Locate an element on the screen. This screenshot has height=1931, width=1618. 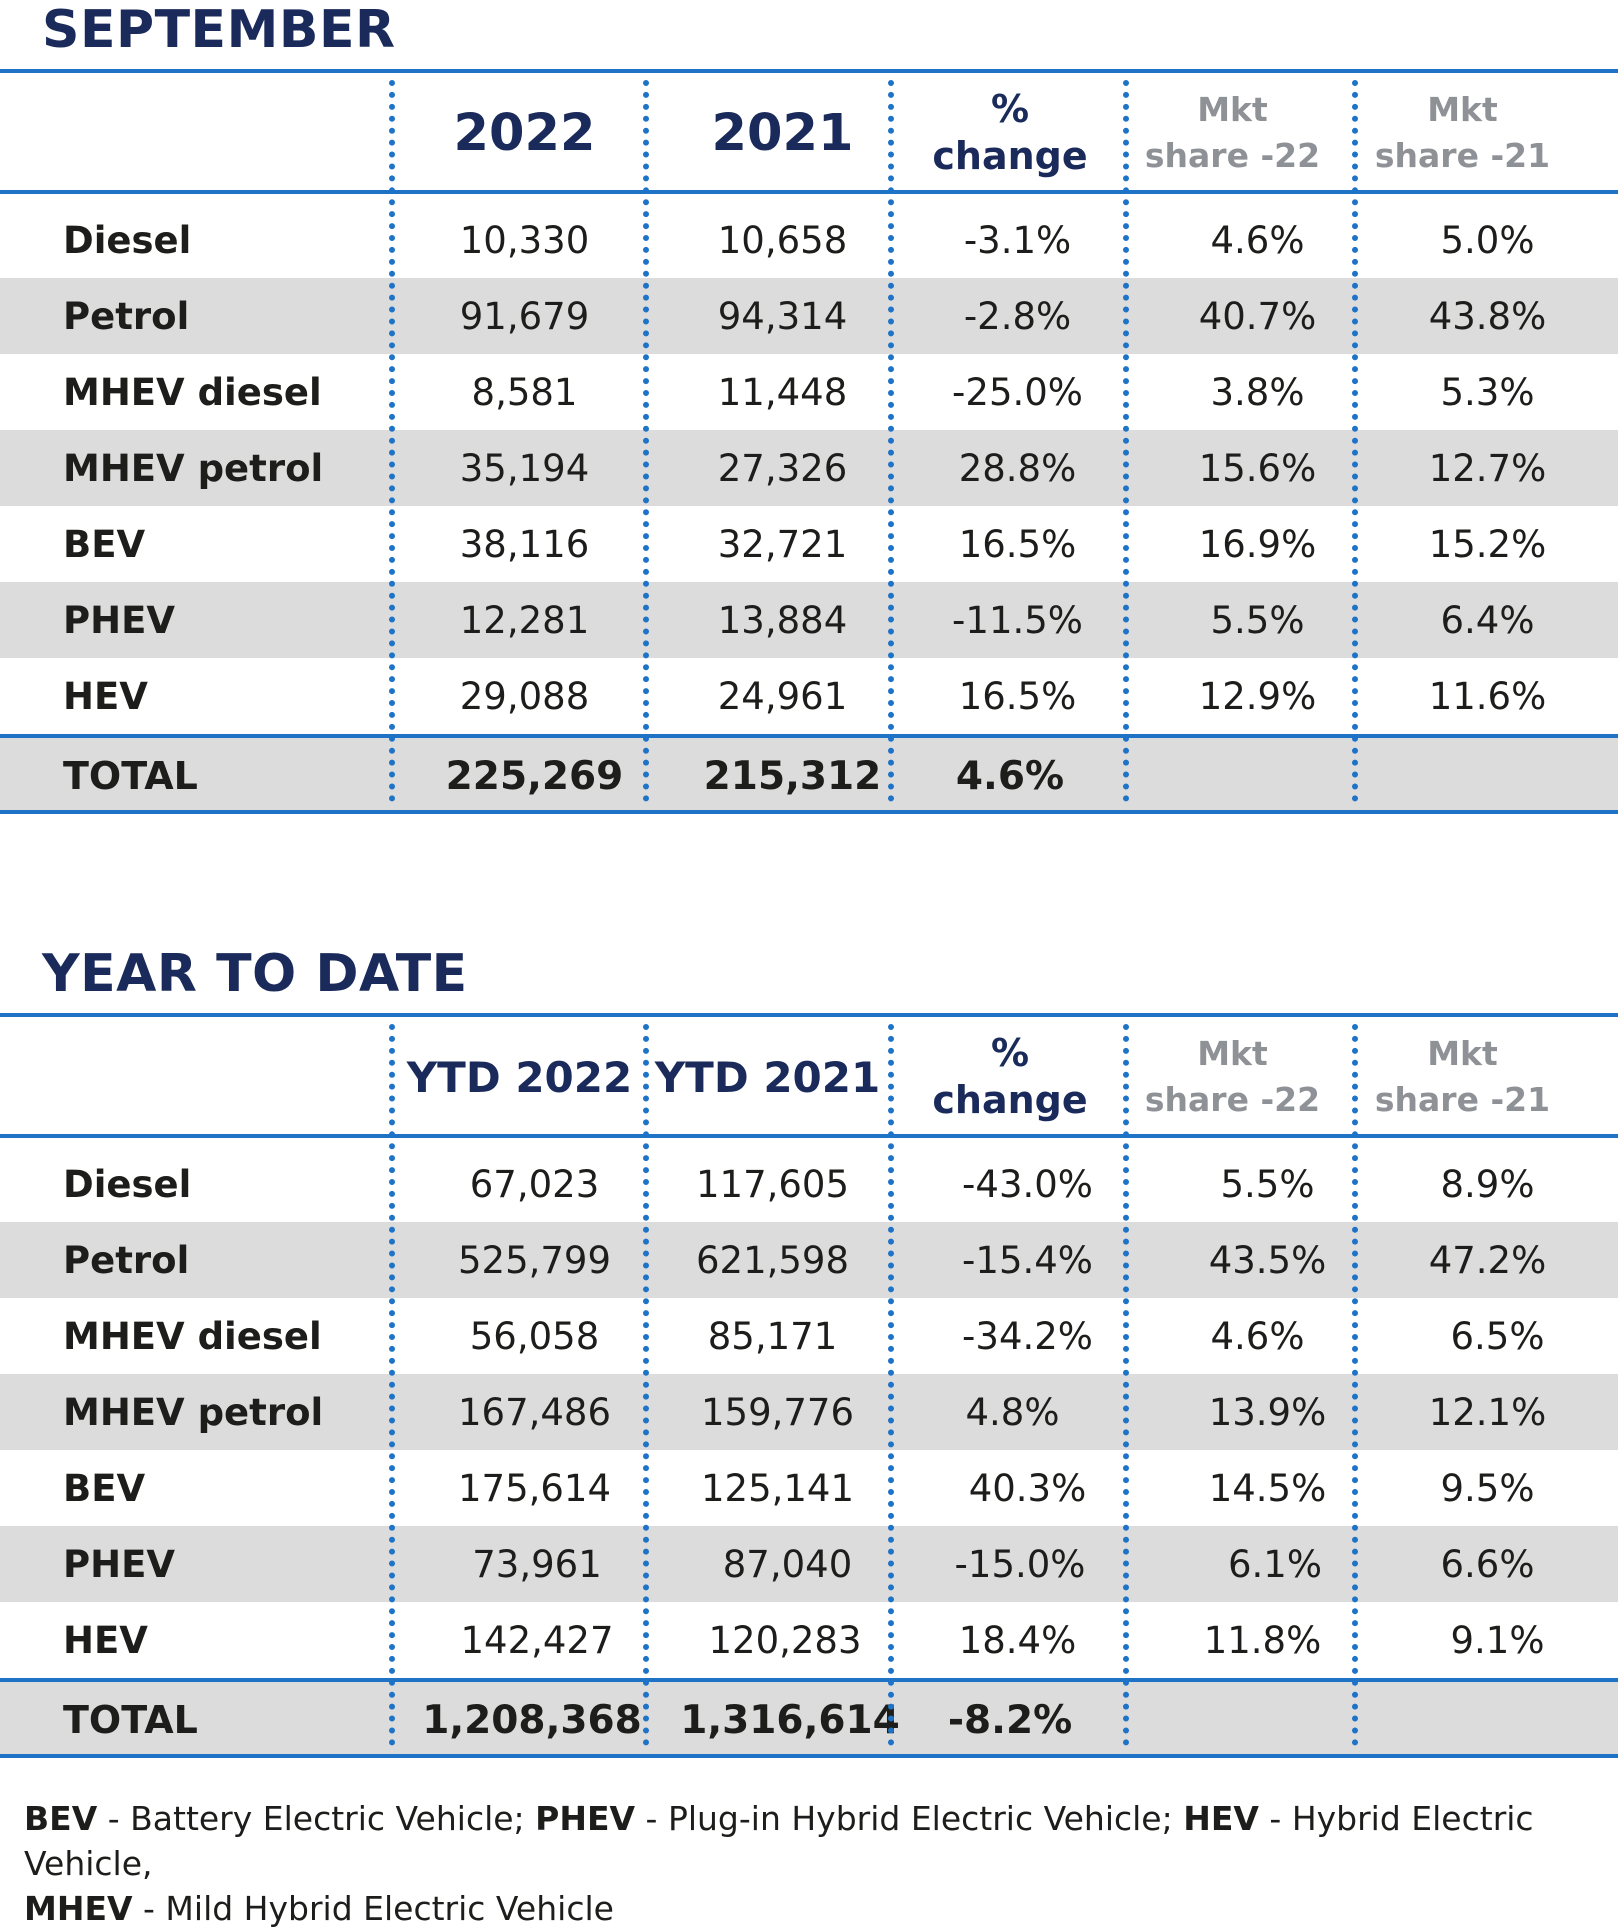
value-mkt21: 5.0% is located at coordinates (1487, 240).